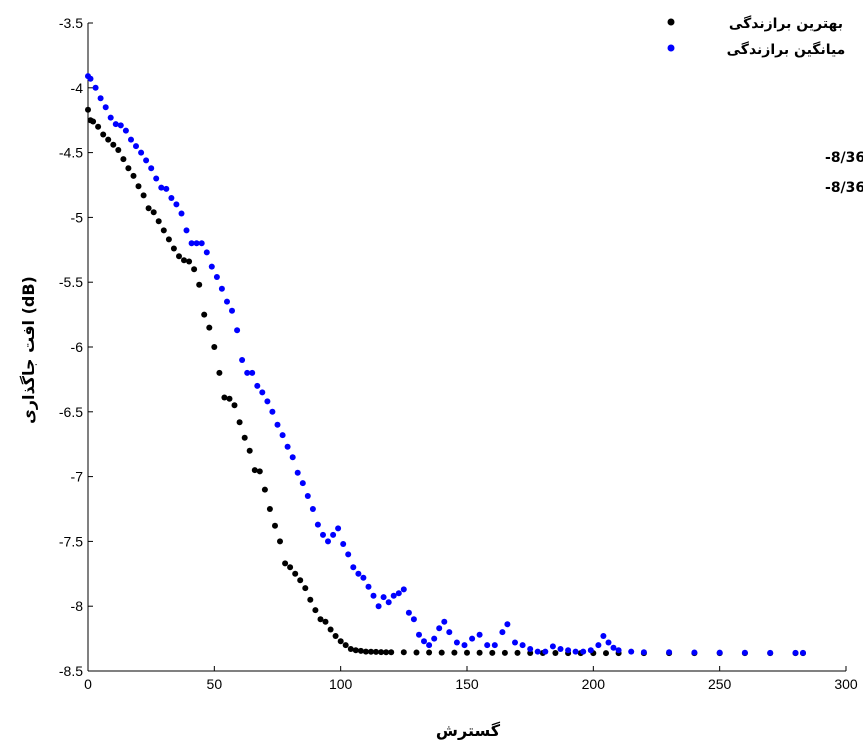  Describe the element at coordinates (28, 350) in the screenshot. I see `y-axis-title: افت جاگذاری (dB)` at that location.